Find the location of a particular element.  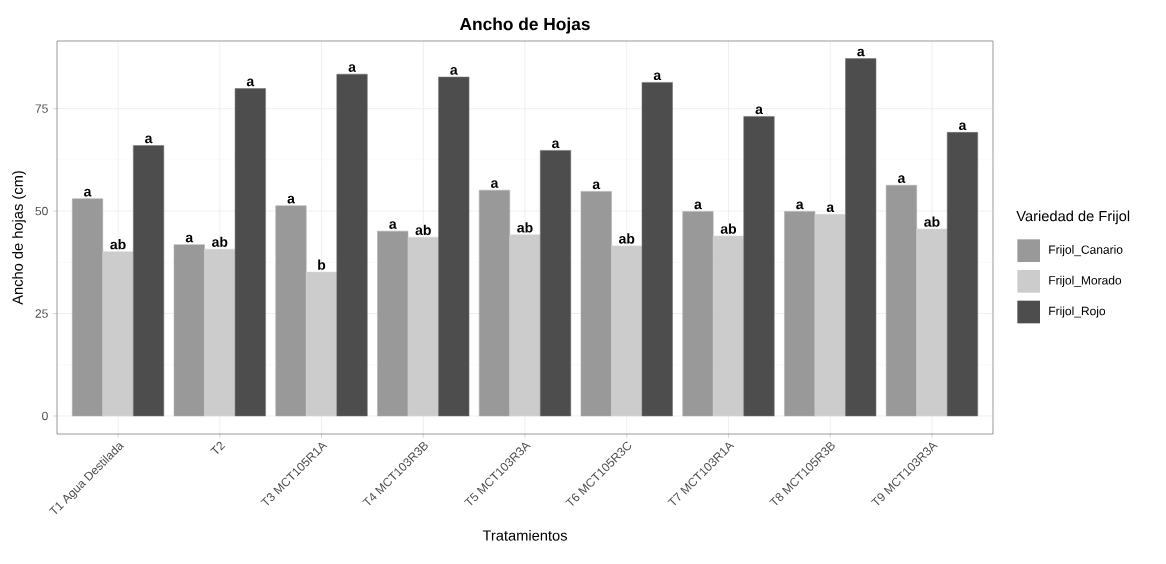

legend-label: Frijol_Rojo is located at coordinates (1077, 312).